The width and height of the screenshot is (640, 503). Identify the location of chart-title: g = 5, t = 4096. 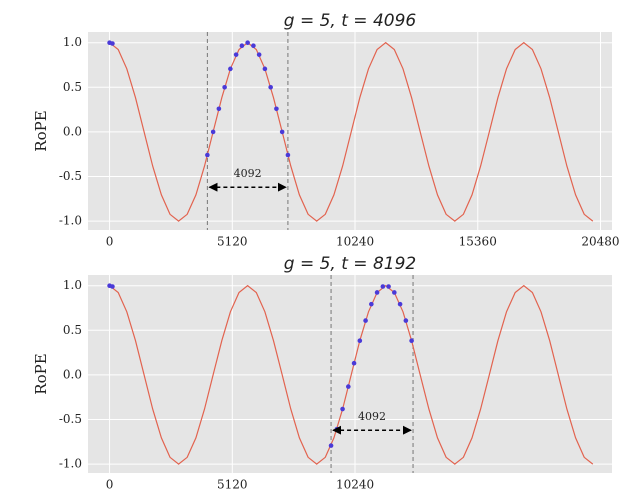
(350, 21).